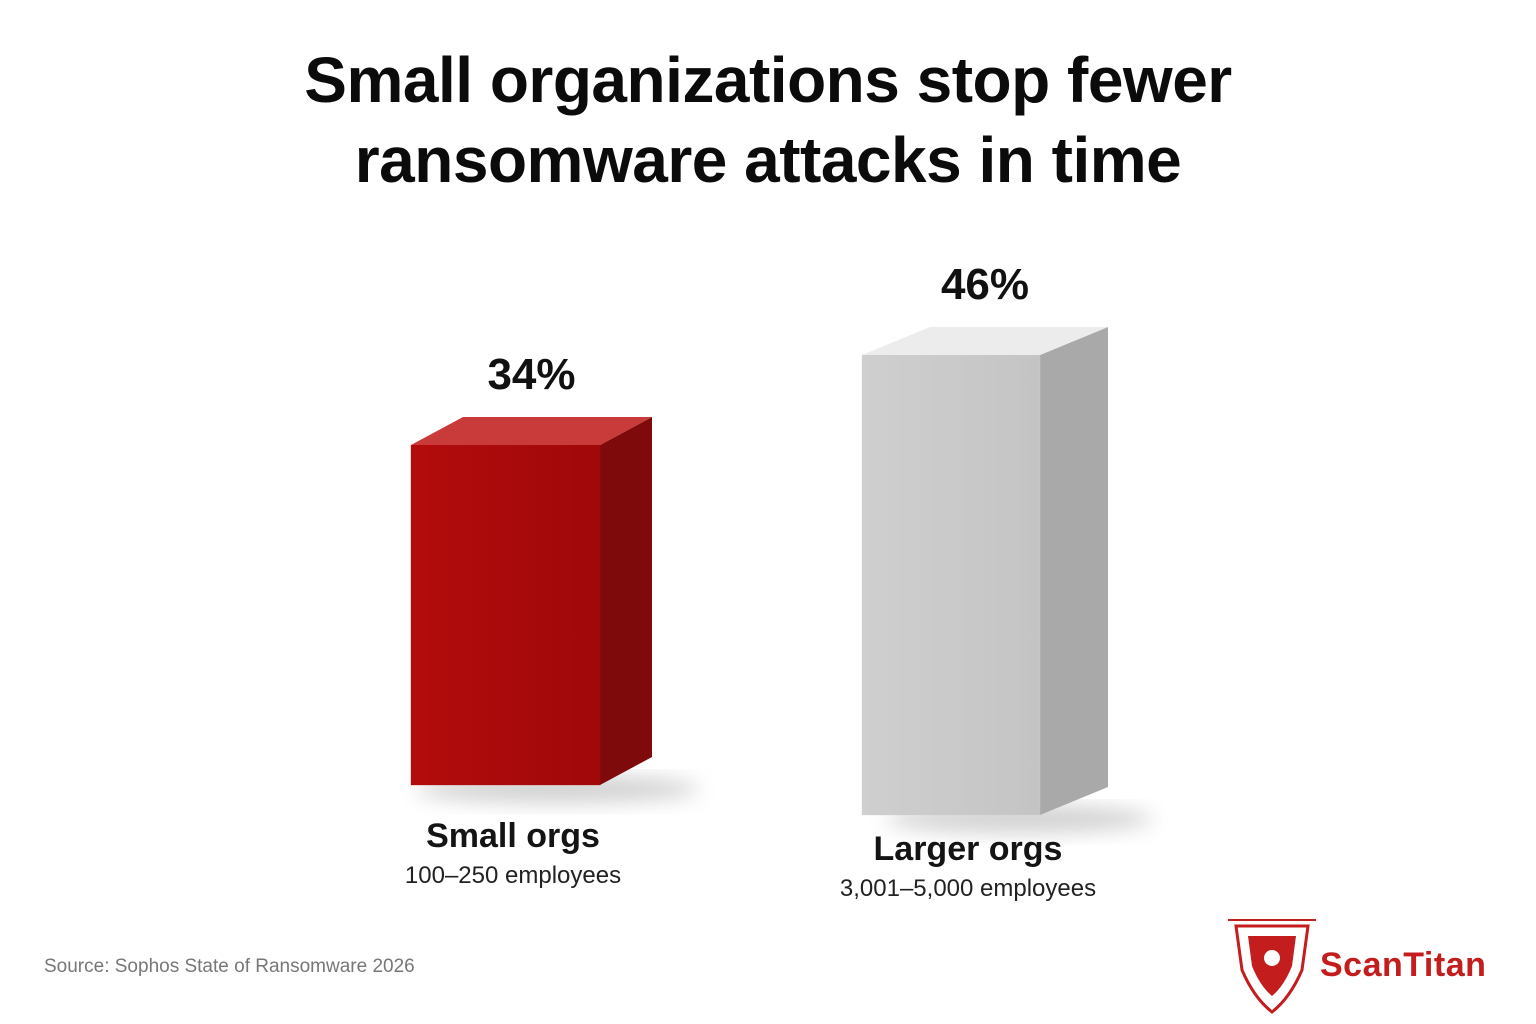  What do you see at coordinates (1403, 965) in the screenshot?
I see `brand-name: ScanTitan` at bounding box center [1403, 965].